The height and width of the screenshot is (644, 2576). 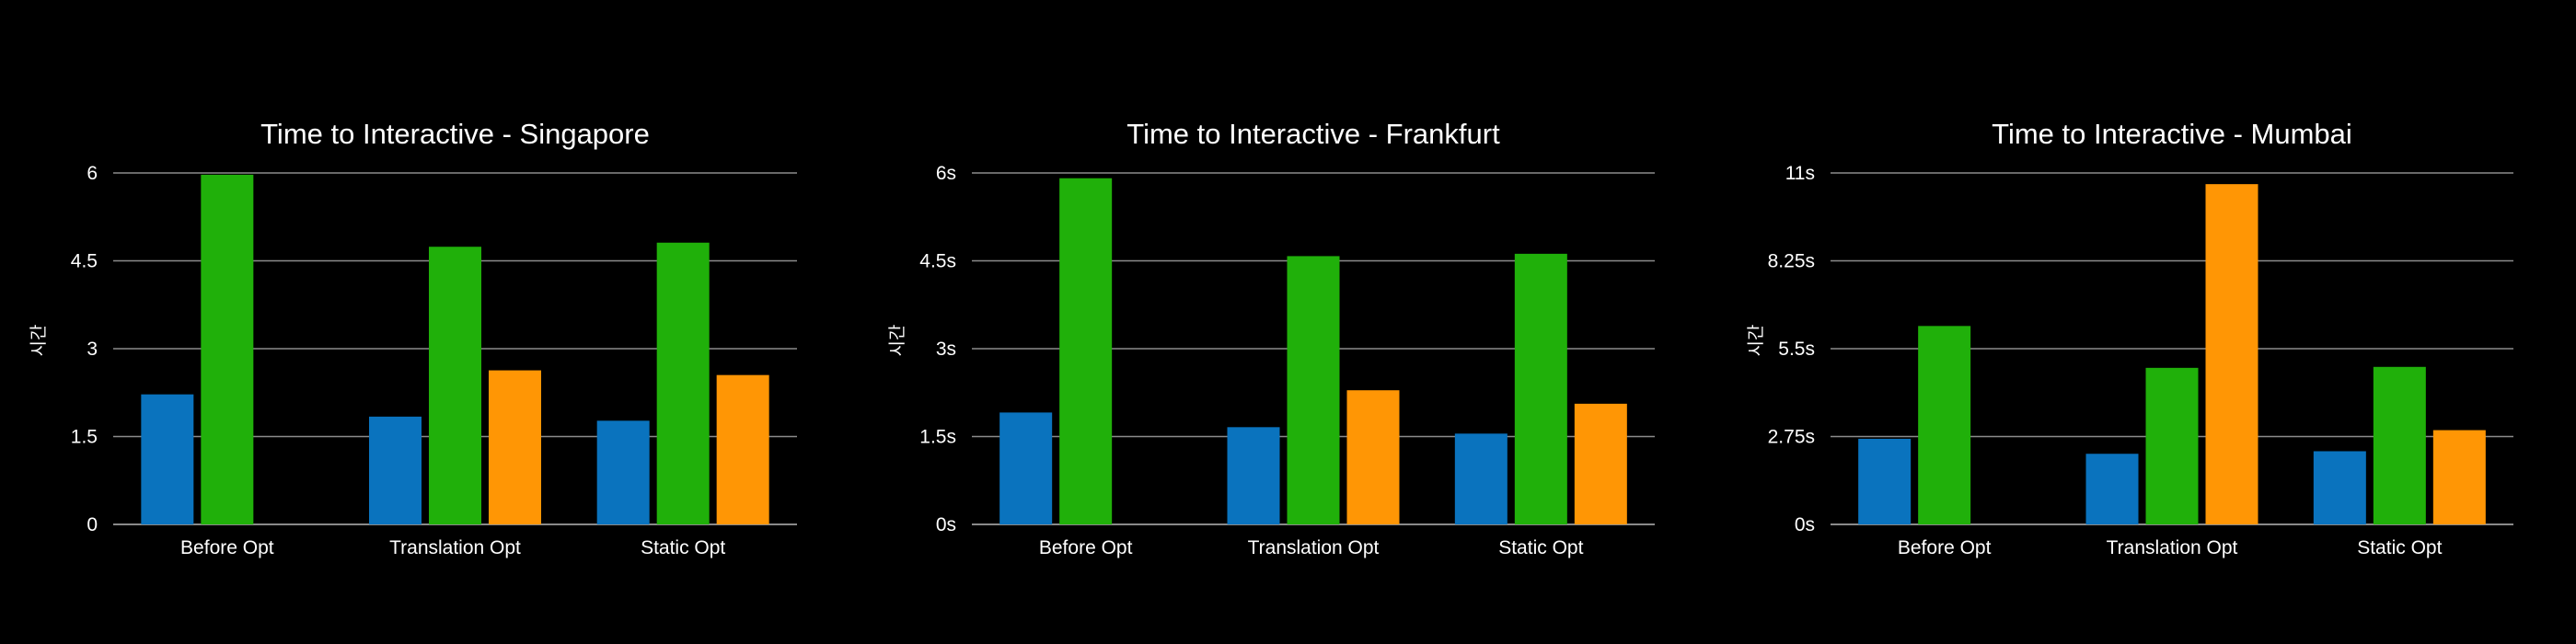 What do you see at coordinates (92, 349) in the screenshot?
I see `y-tick-label: 3` at bounding box center [92, 349].